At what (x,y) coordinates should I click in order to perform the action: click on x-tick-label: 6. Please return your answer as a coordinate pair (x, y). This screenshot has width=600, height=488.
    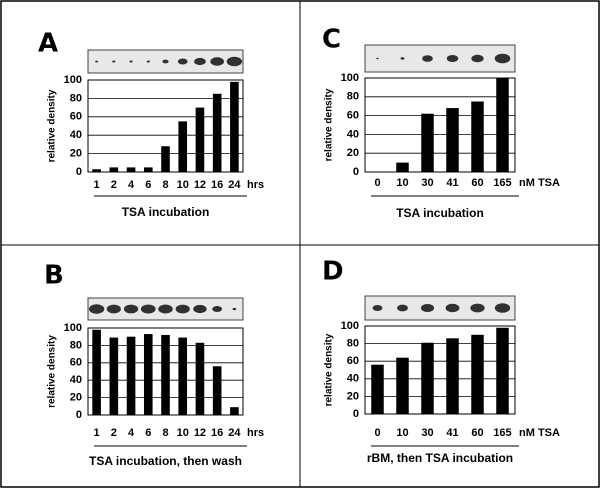
    Looking at the image, I should click on (148, 185).